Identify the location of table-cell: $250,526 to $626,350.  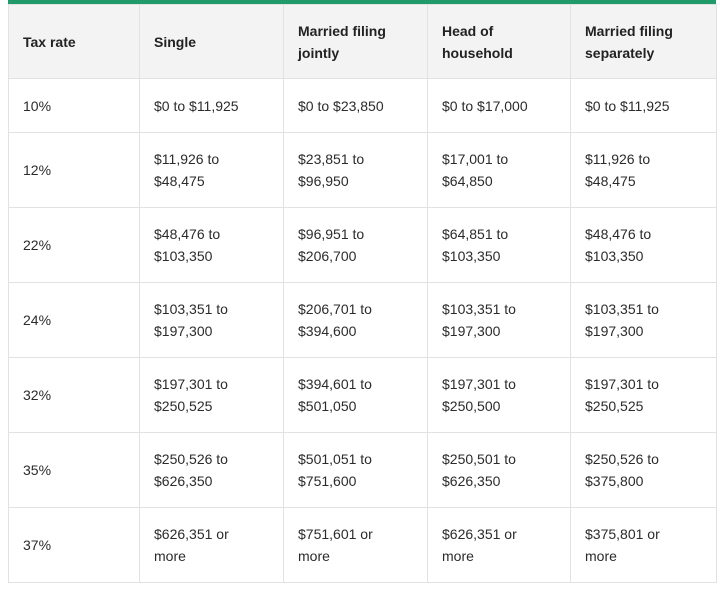
(211, 470).